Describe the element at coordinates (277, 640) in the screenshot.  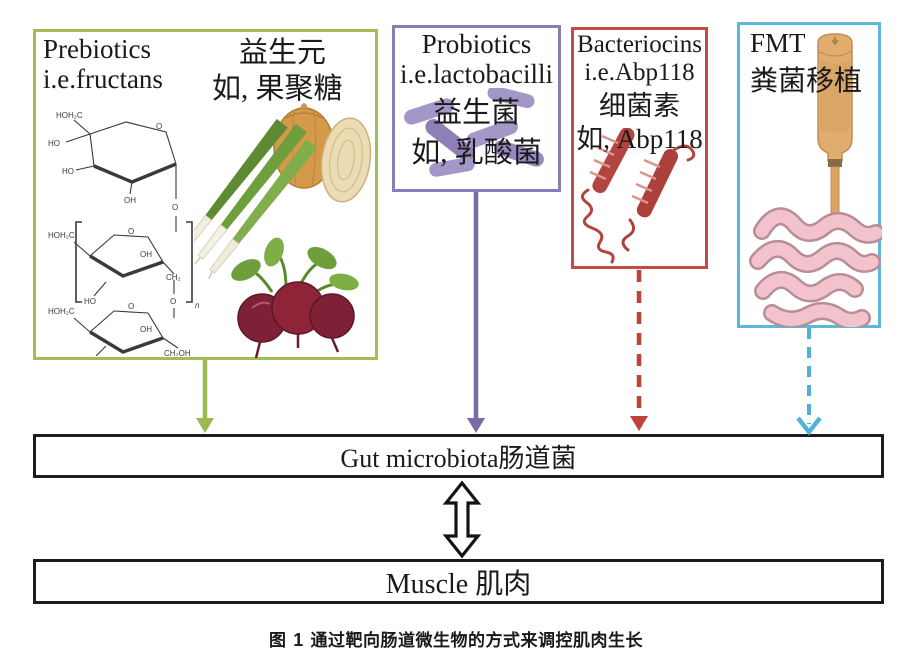
I see `caption-prefix: 图` at that location.